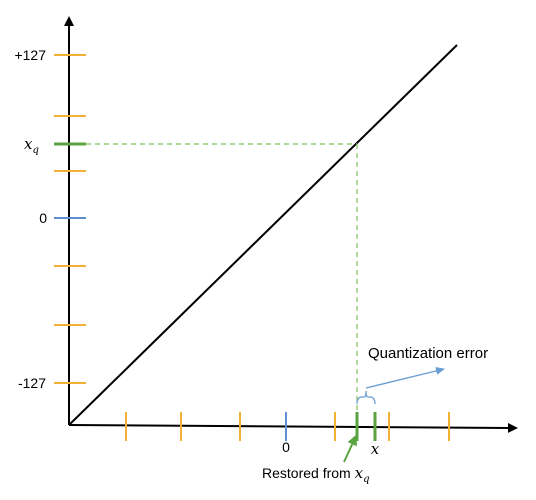 This screenshot has width=536, height=500. Describe the element at coordinates (286, 447) in the screenshot. I see `x-label-zero: 0` at that location.